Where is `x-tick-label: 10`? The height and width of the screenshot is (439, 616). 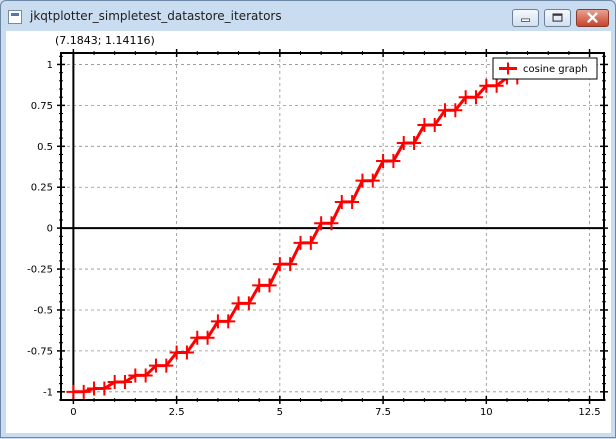 x-tick-label: 10 is located at coordinates (486, 412).